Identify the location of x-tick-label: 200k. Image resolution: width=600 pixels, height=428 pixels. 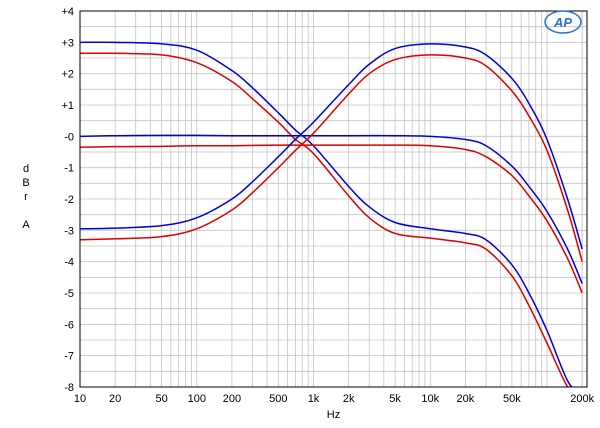
(582, 399).